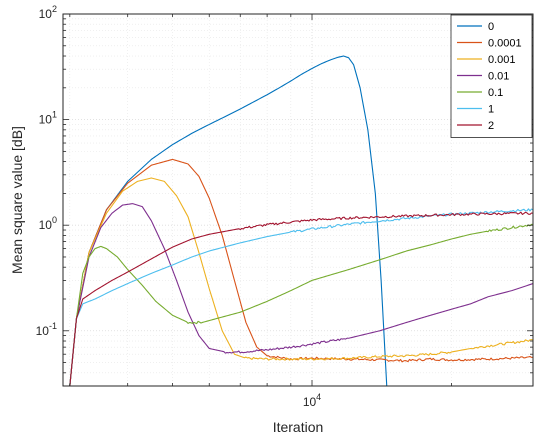 The height and width of the screenshot is (442, 550). I want to click on legend-label: 2, so click(491, 126).